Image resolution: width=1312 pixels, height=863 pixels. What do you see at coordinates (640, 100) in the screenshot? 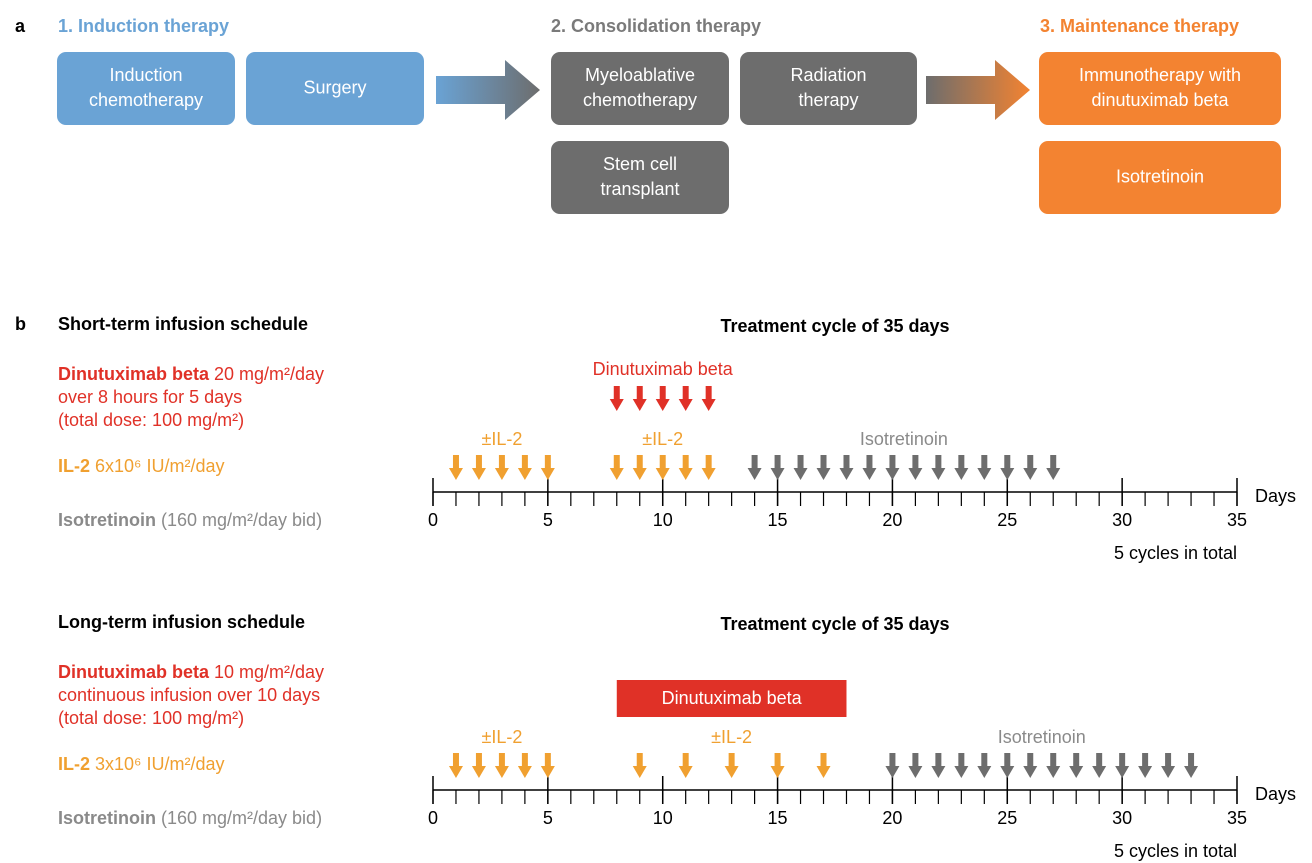
I see `box-text: chemotherapy` at bounding box center [640, 100].